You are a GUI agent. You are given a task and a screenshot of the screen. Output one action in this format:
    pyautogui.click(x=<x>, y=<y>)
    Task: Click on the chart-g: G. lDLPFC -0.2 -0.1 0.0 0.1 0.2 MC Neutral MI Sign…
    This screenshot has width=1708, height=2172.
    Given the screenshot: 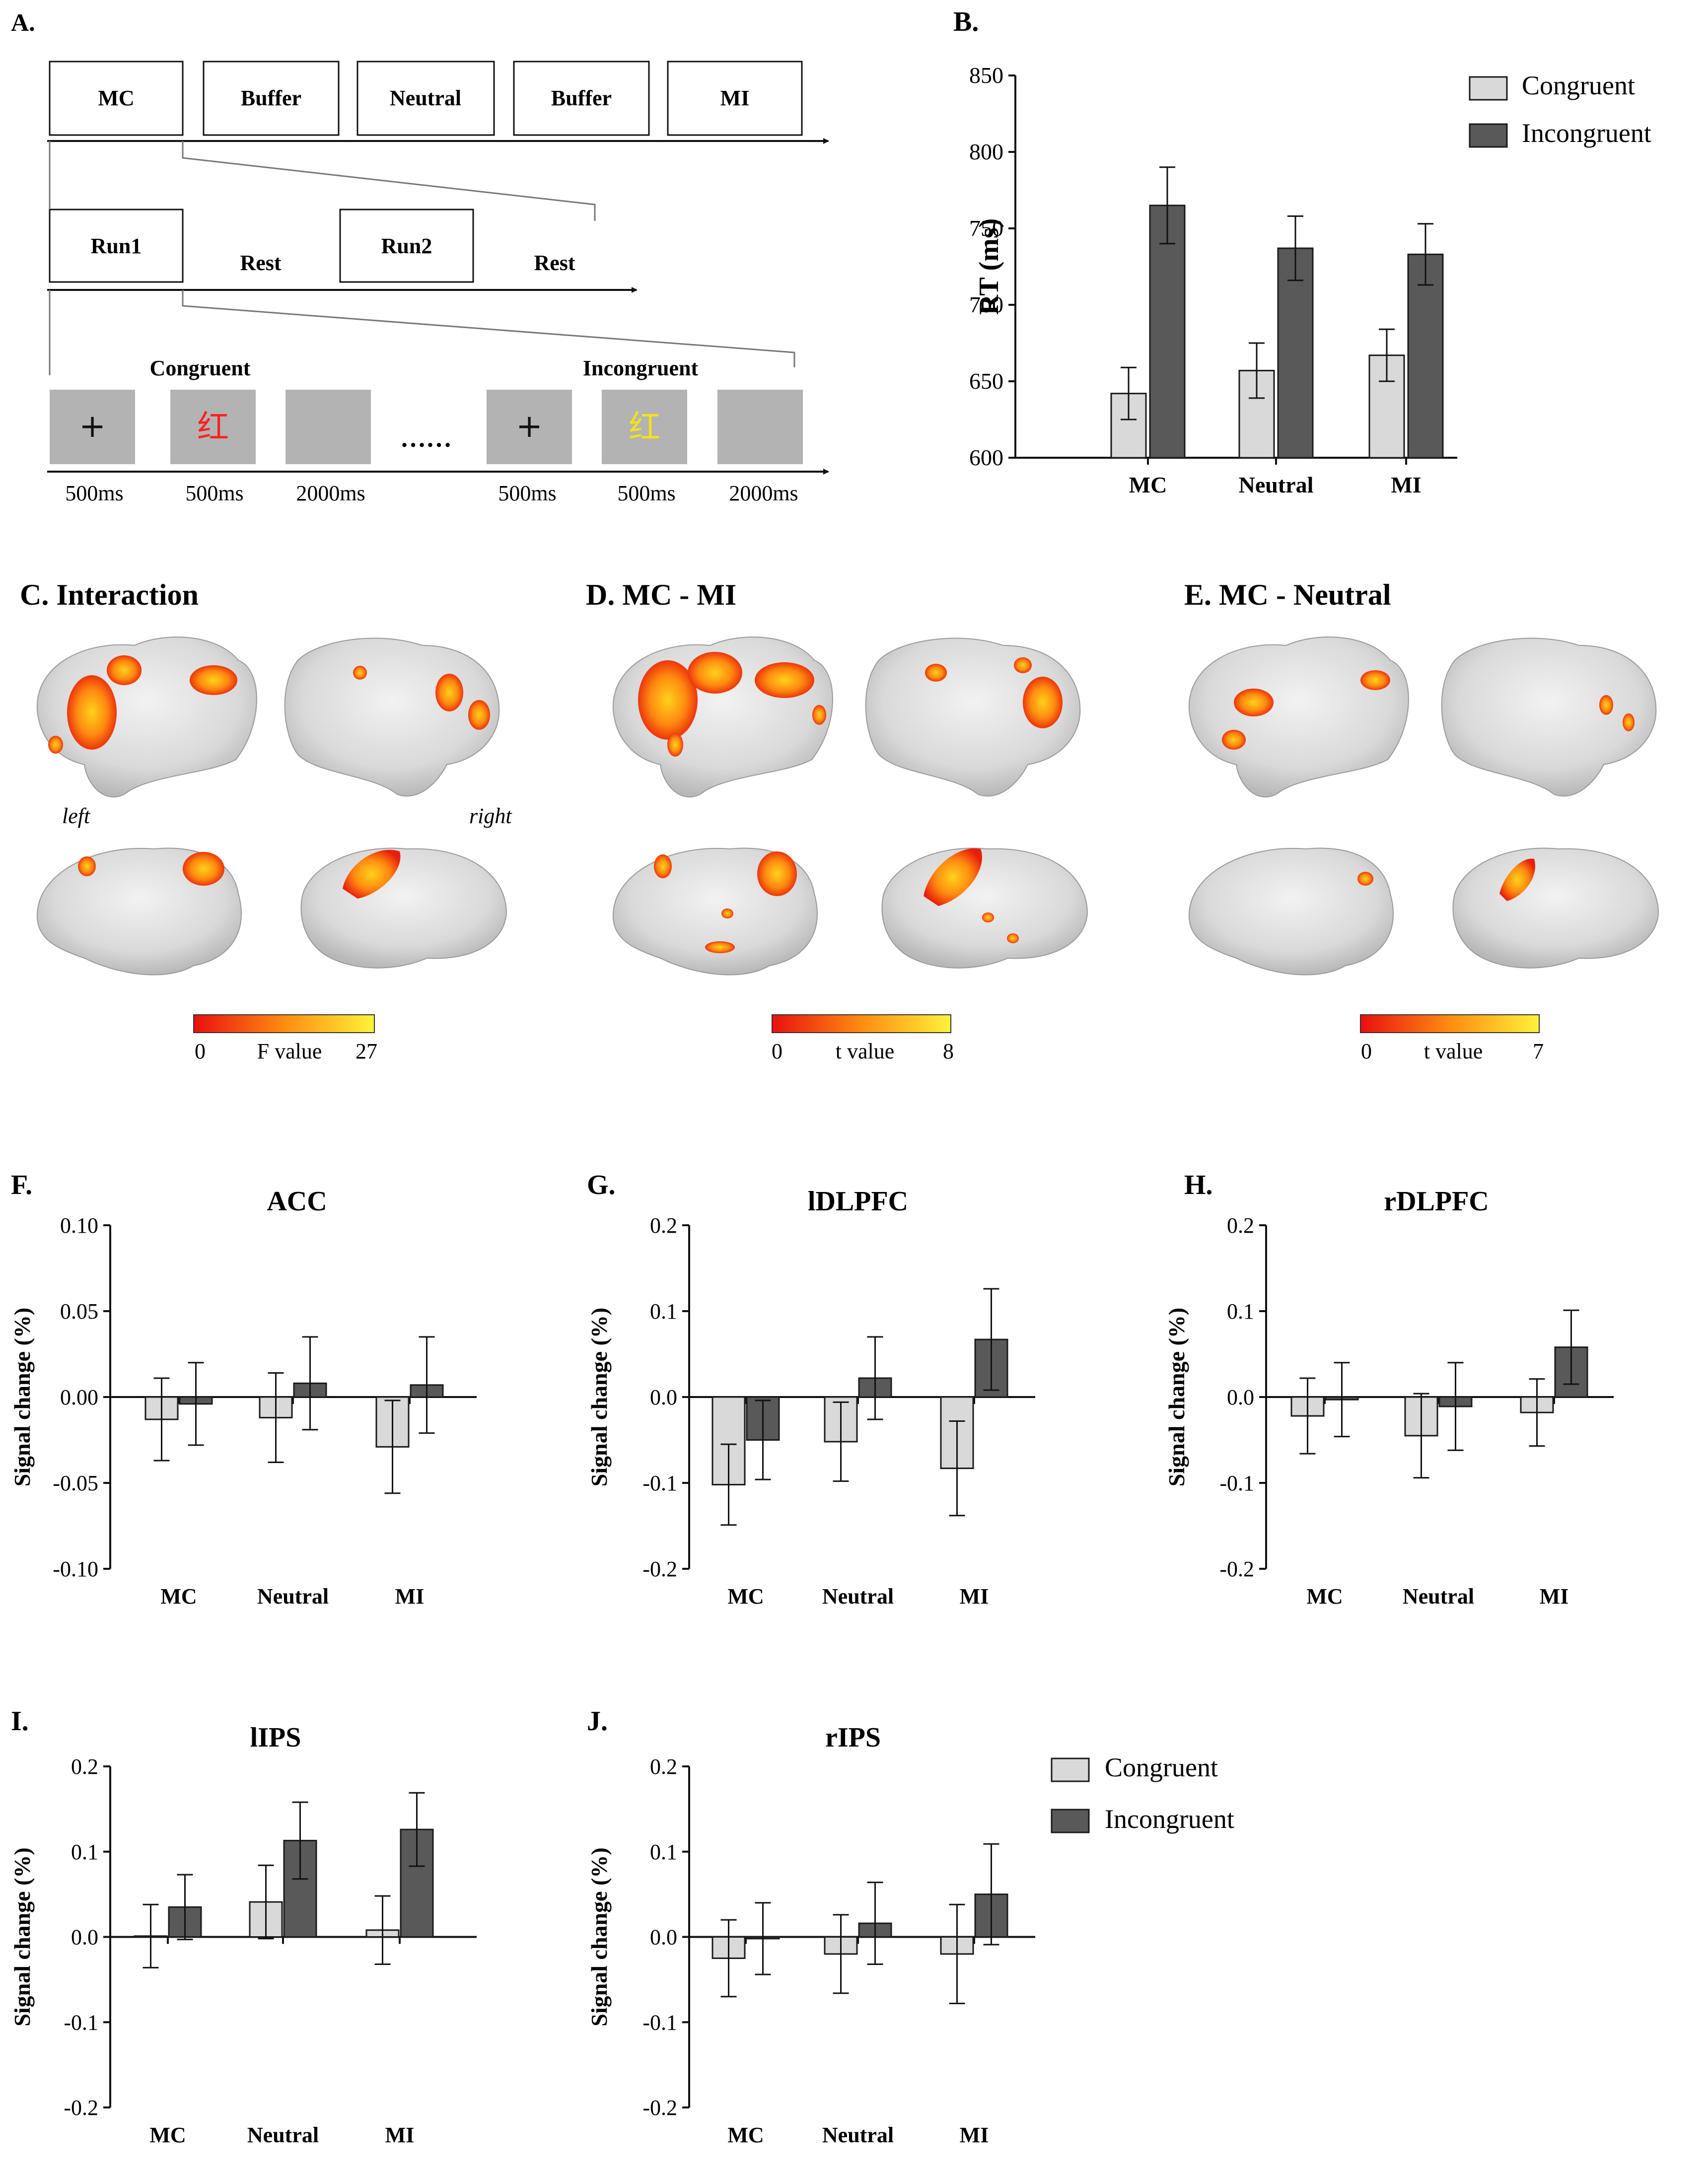 What is the action you would take?
    pyautogui.click(x=810, y=1389)
    